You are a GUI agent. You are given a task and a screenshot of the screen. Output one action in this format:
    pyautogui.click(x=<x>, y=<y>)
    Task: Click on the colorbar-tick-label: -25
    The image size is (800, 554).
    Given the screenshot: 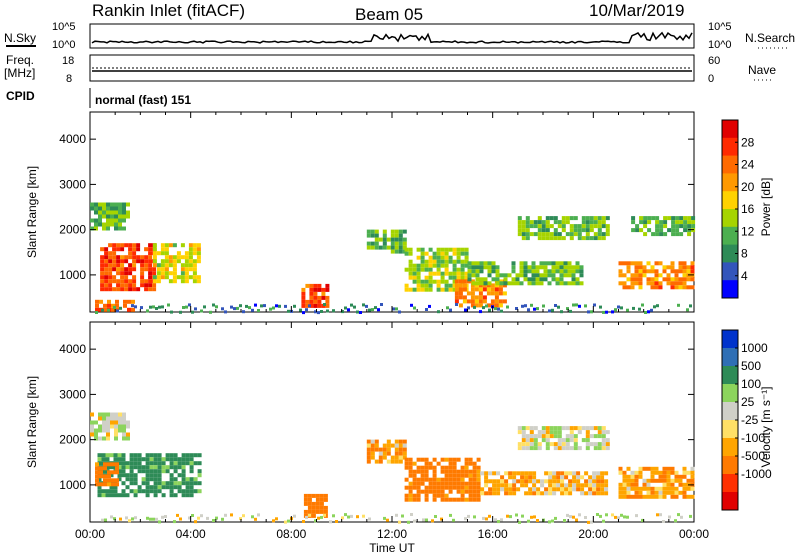 What is the action you would take?
    pyautogui.click(x=750, y=420)
    